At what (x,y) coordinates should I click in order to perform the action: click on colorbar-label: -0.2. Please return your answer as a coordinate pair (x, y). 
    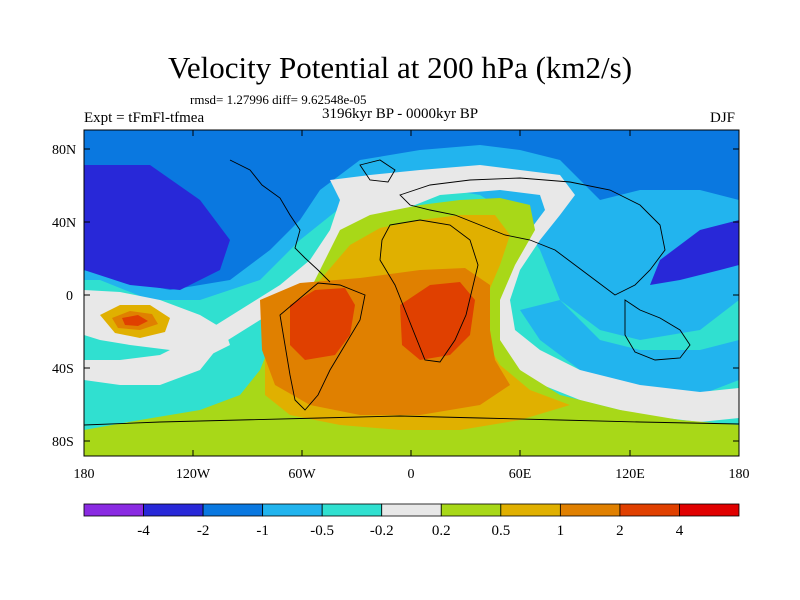
    Looking at the image, I should click on (382, 531).